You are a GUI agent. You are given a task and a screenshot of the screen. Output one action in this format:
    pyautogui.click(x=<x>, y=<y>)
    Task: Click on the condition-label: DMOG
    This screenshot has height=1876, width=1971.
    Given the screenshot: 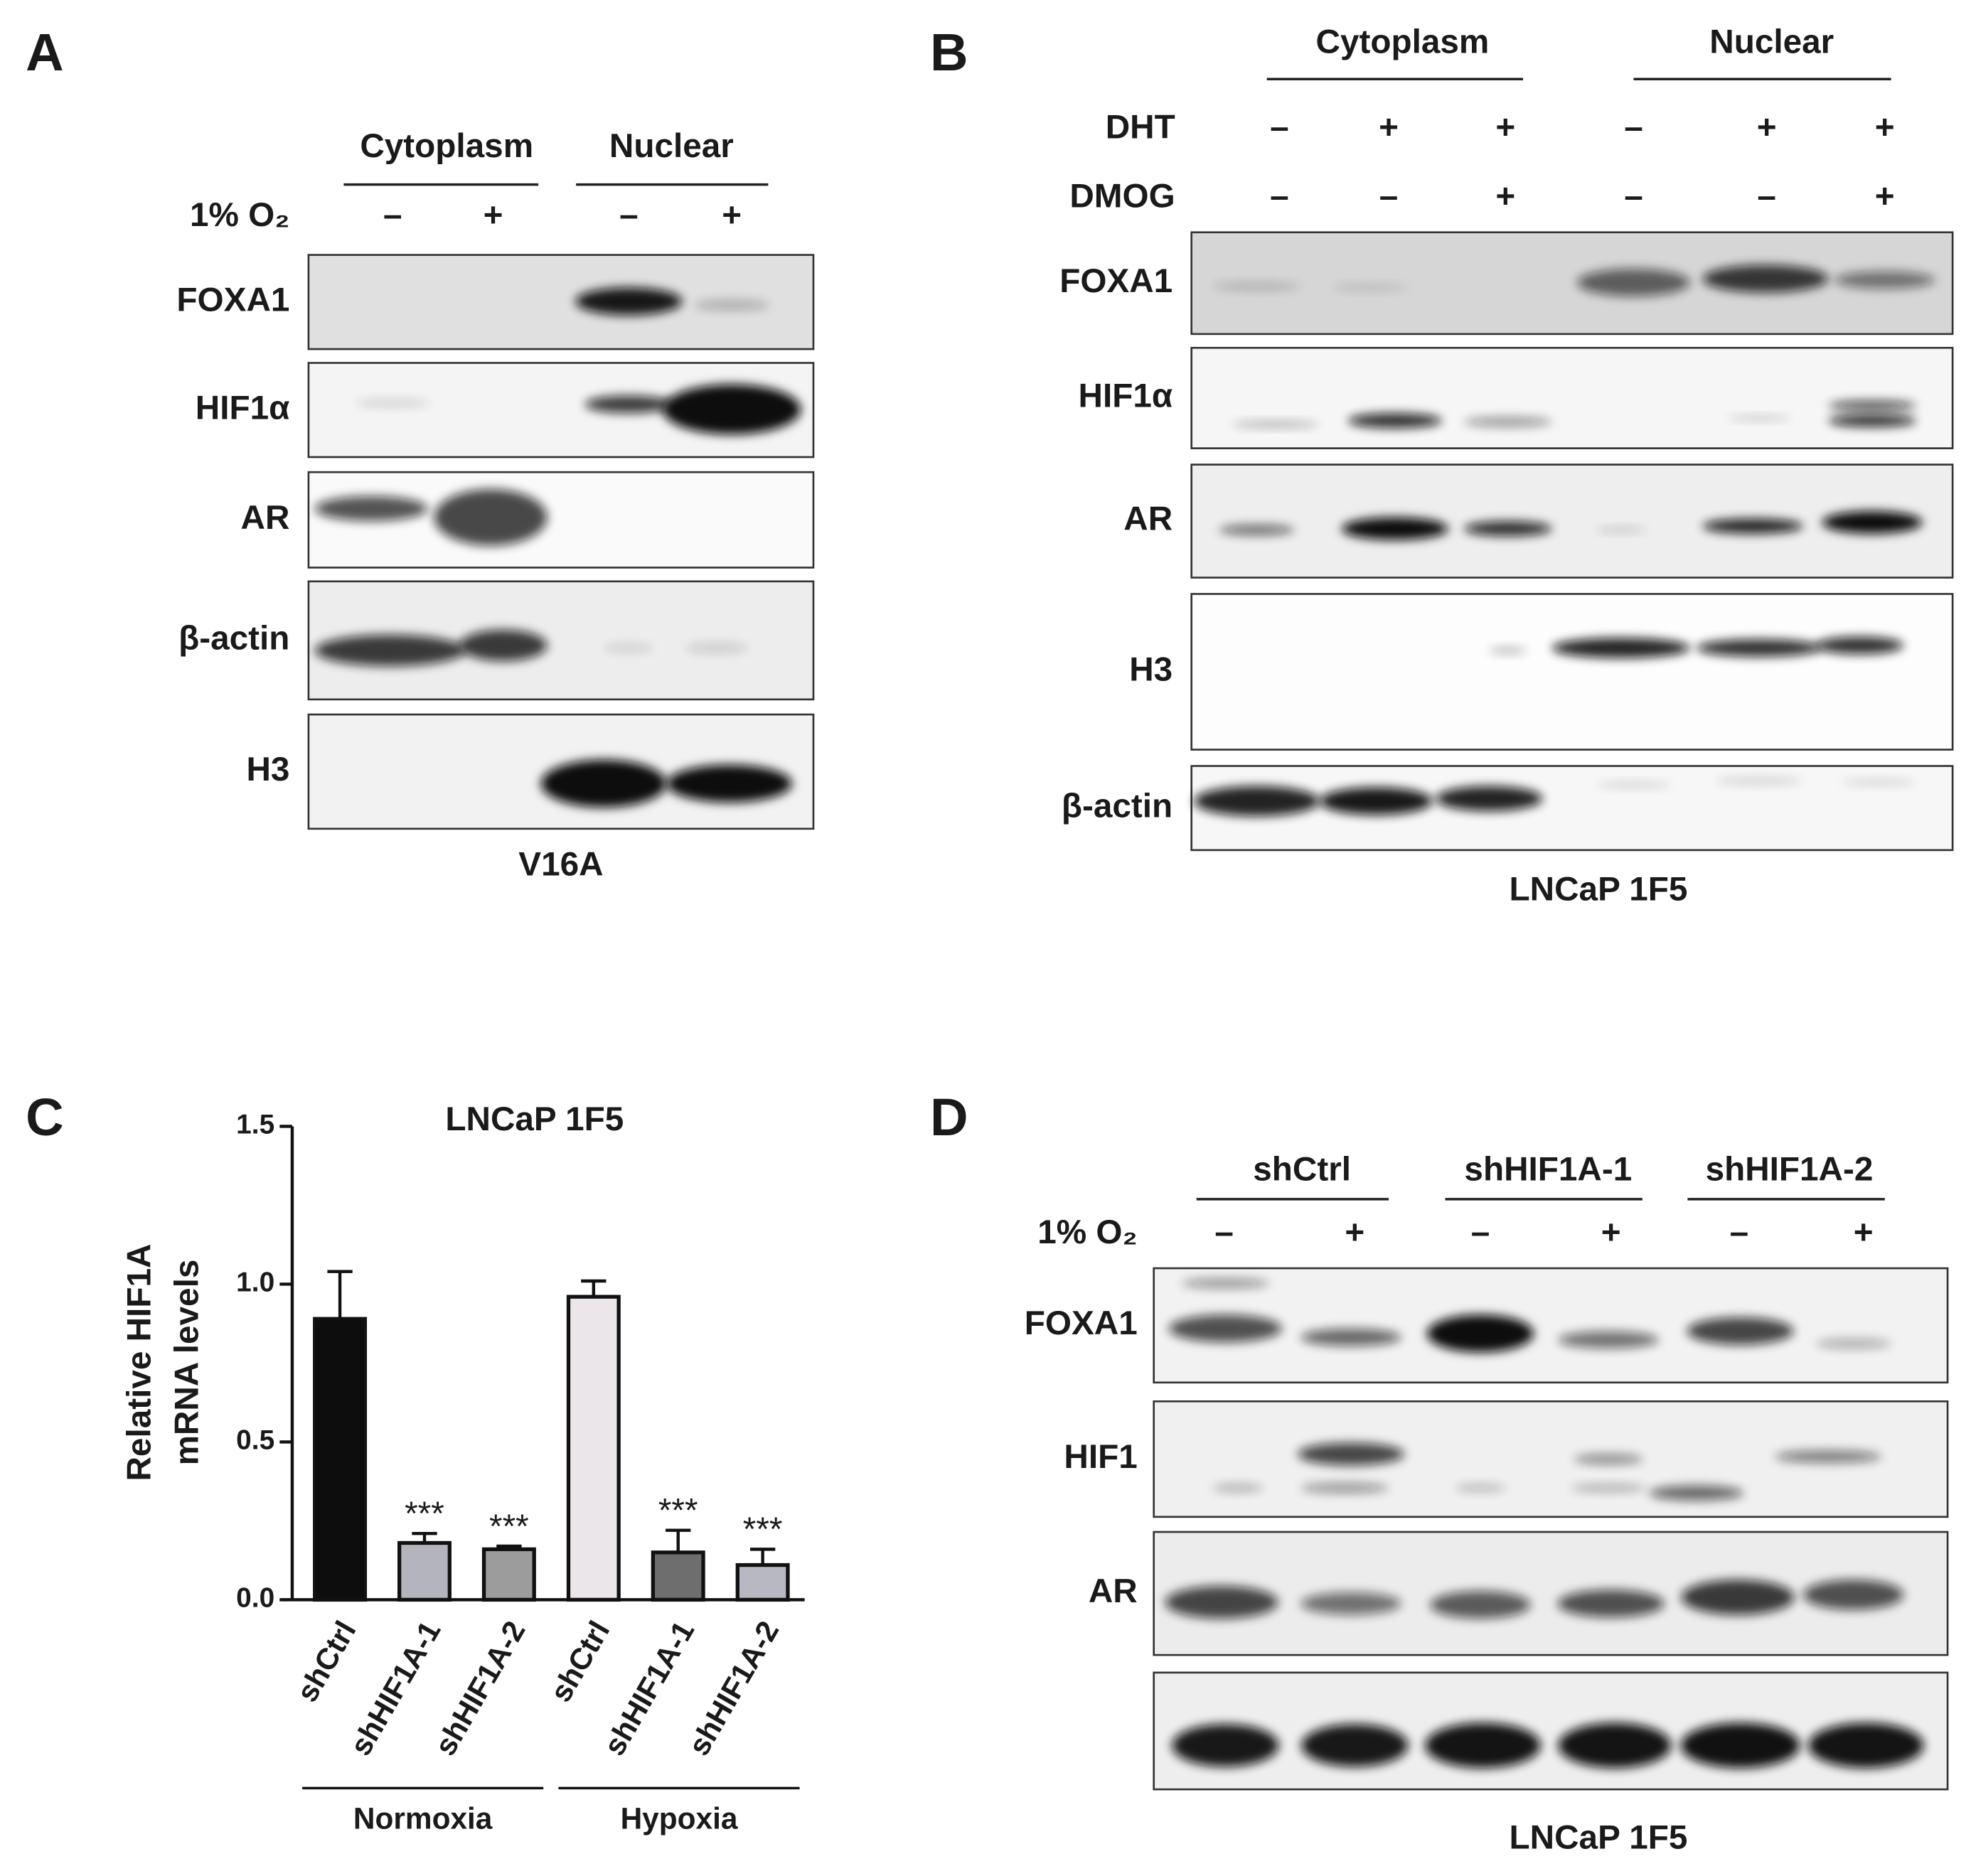 What is the action you would take?
    pyautogui.click(x=1122, y=196)
    